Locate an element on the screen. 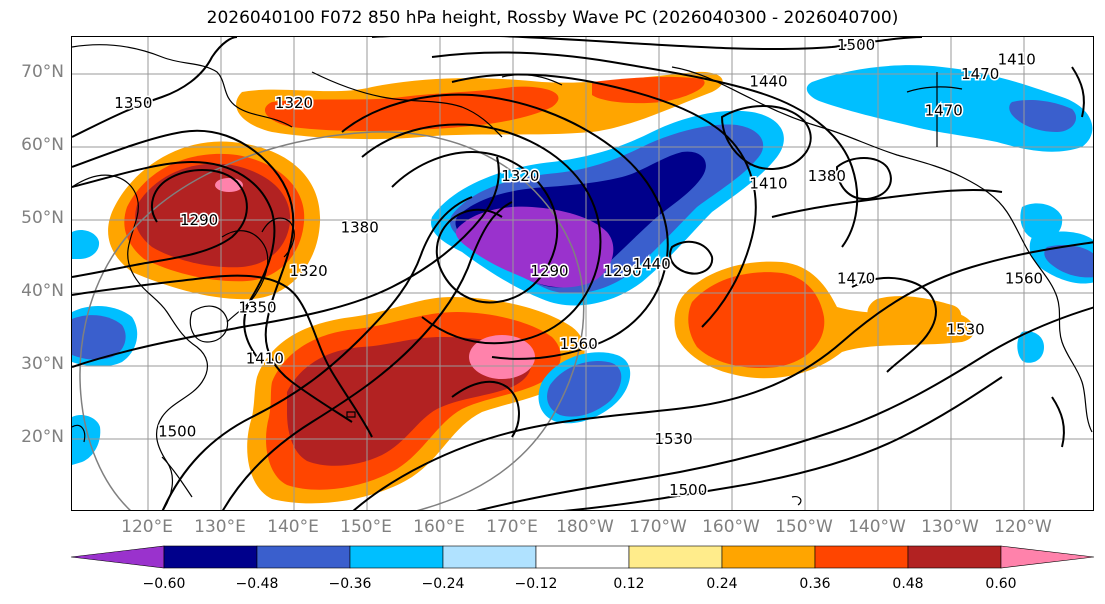 The image size is (1105, 604). lat-label: 60°N is located at coordinates (42, 145).